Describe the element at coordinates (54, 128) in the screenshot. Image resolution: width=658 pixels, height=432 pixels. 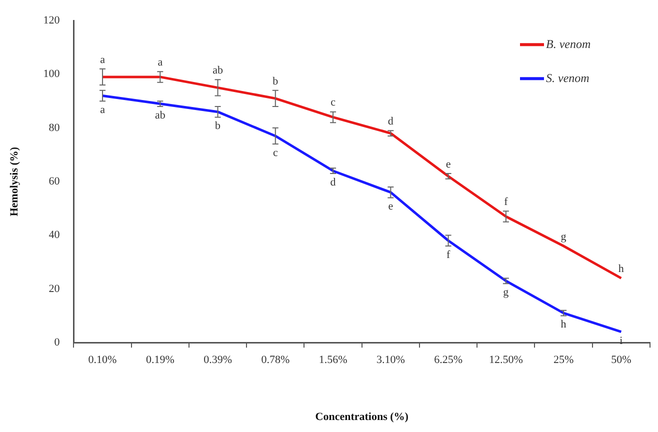
I see `y-tick-label: 80` at that location.